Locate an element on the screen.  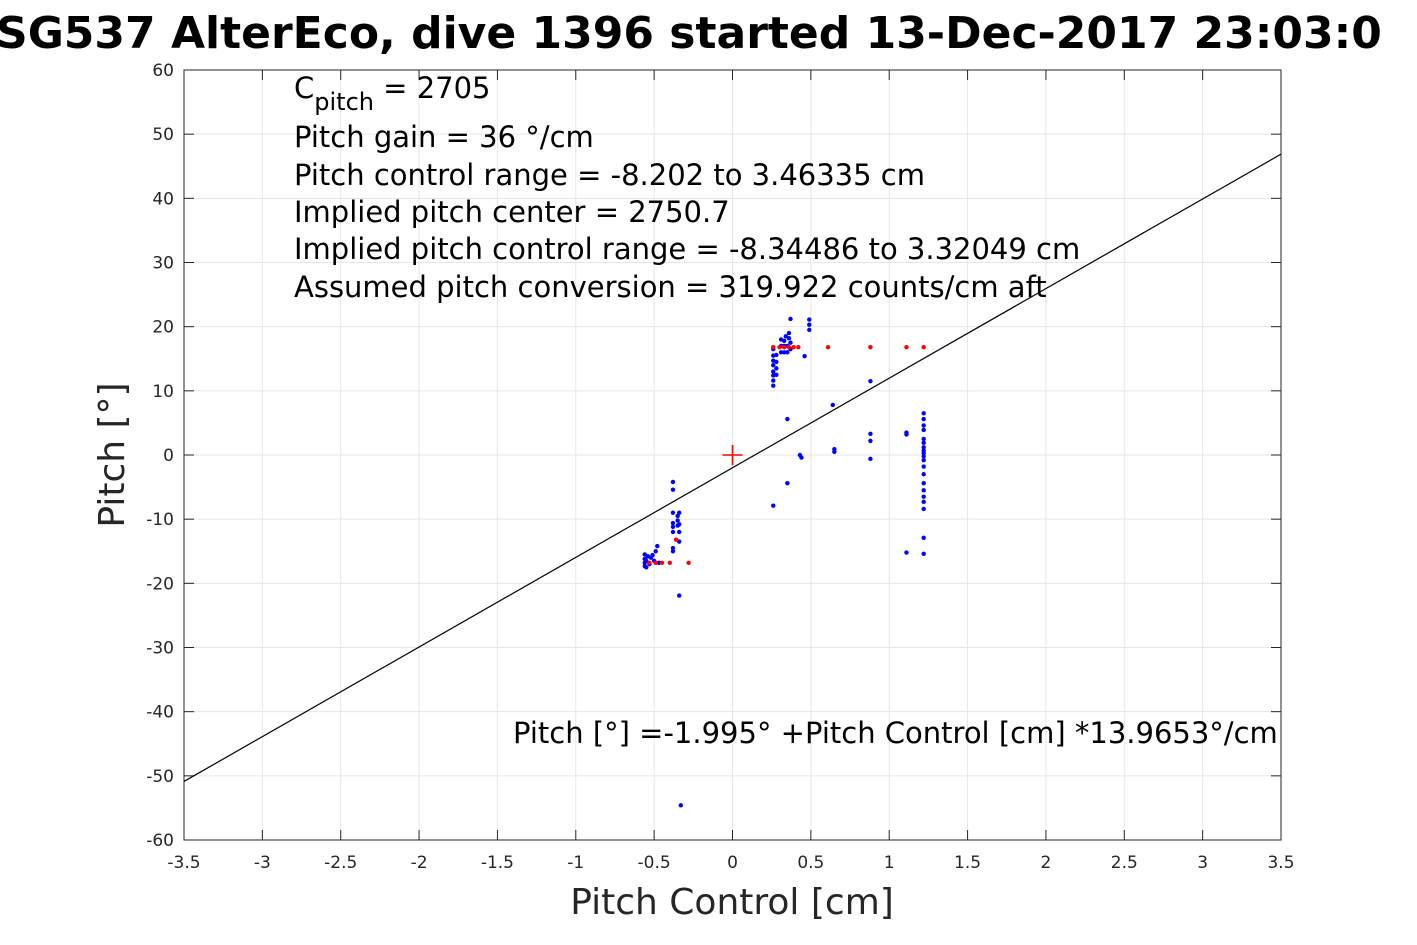
x-tick-label: -0.5 is located at coordinates (654, 863).